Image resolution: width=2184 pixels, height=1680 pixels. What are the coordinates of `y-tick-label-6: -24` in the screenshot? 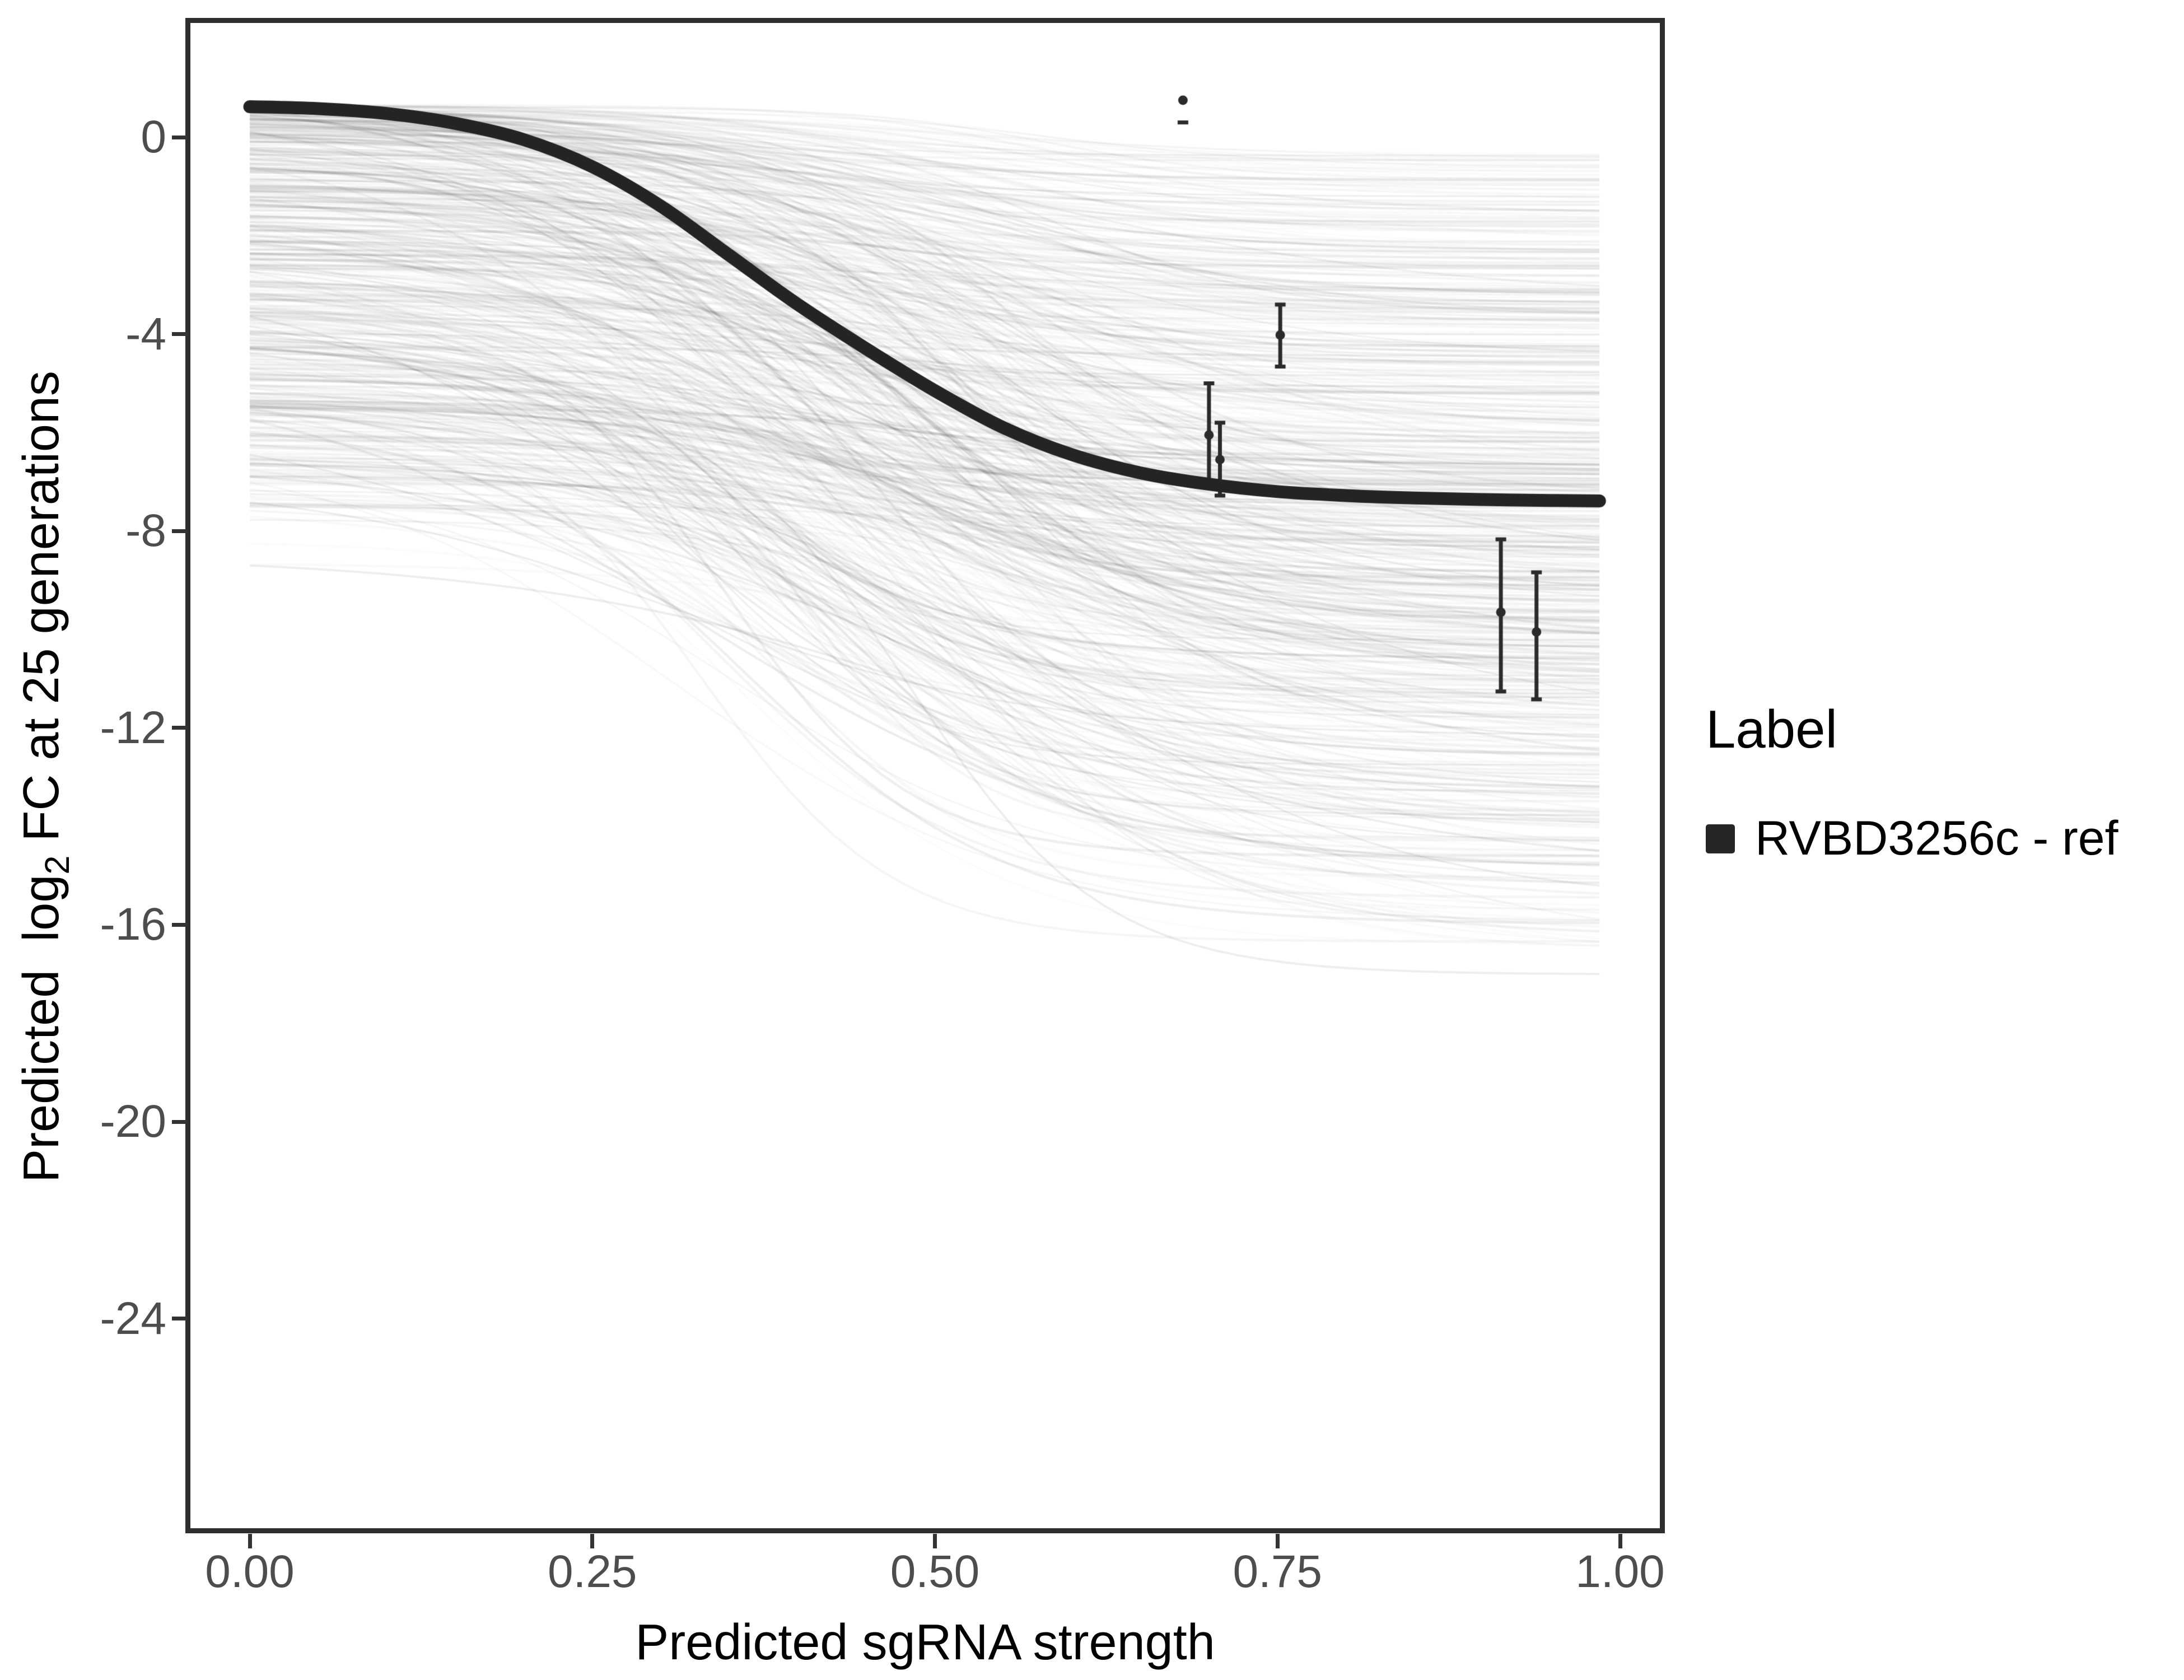 It's located at (133, 1318).